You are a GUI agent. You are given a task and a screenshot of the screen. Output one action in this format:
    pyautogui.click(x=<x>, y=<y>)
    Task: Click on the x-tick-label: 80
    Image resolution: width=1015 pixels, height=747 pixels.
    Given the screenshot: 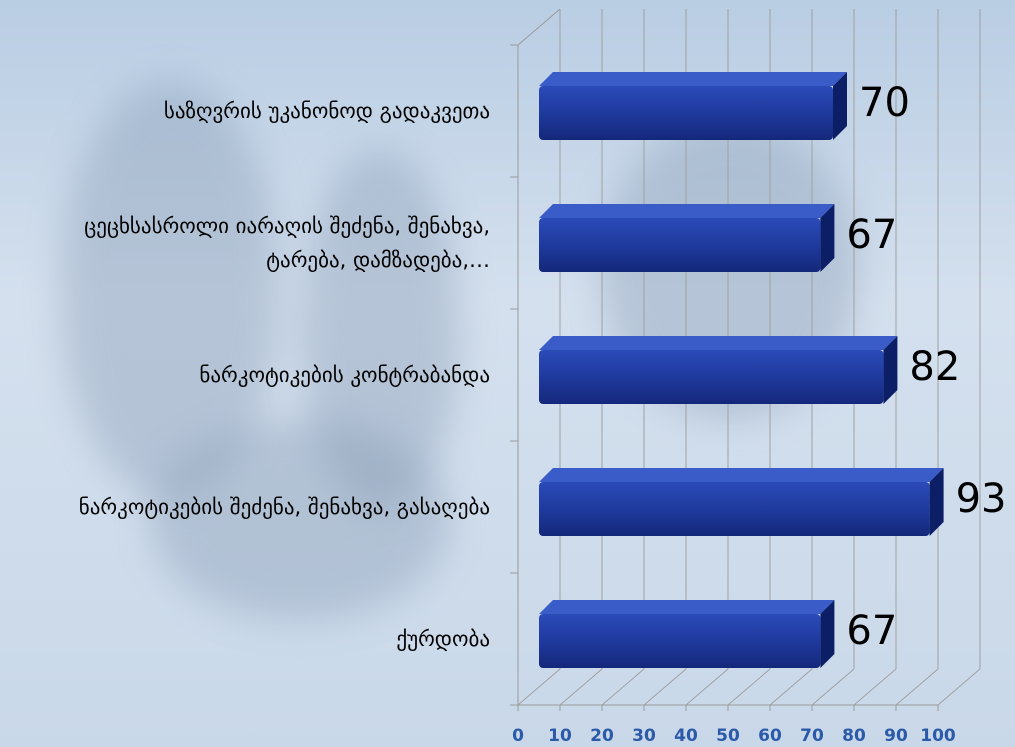 What is the action you would take?
    pyautogui.click(x=854, y=736)
    